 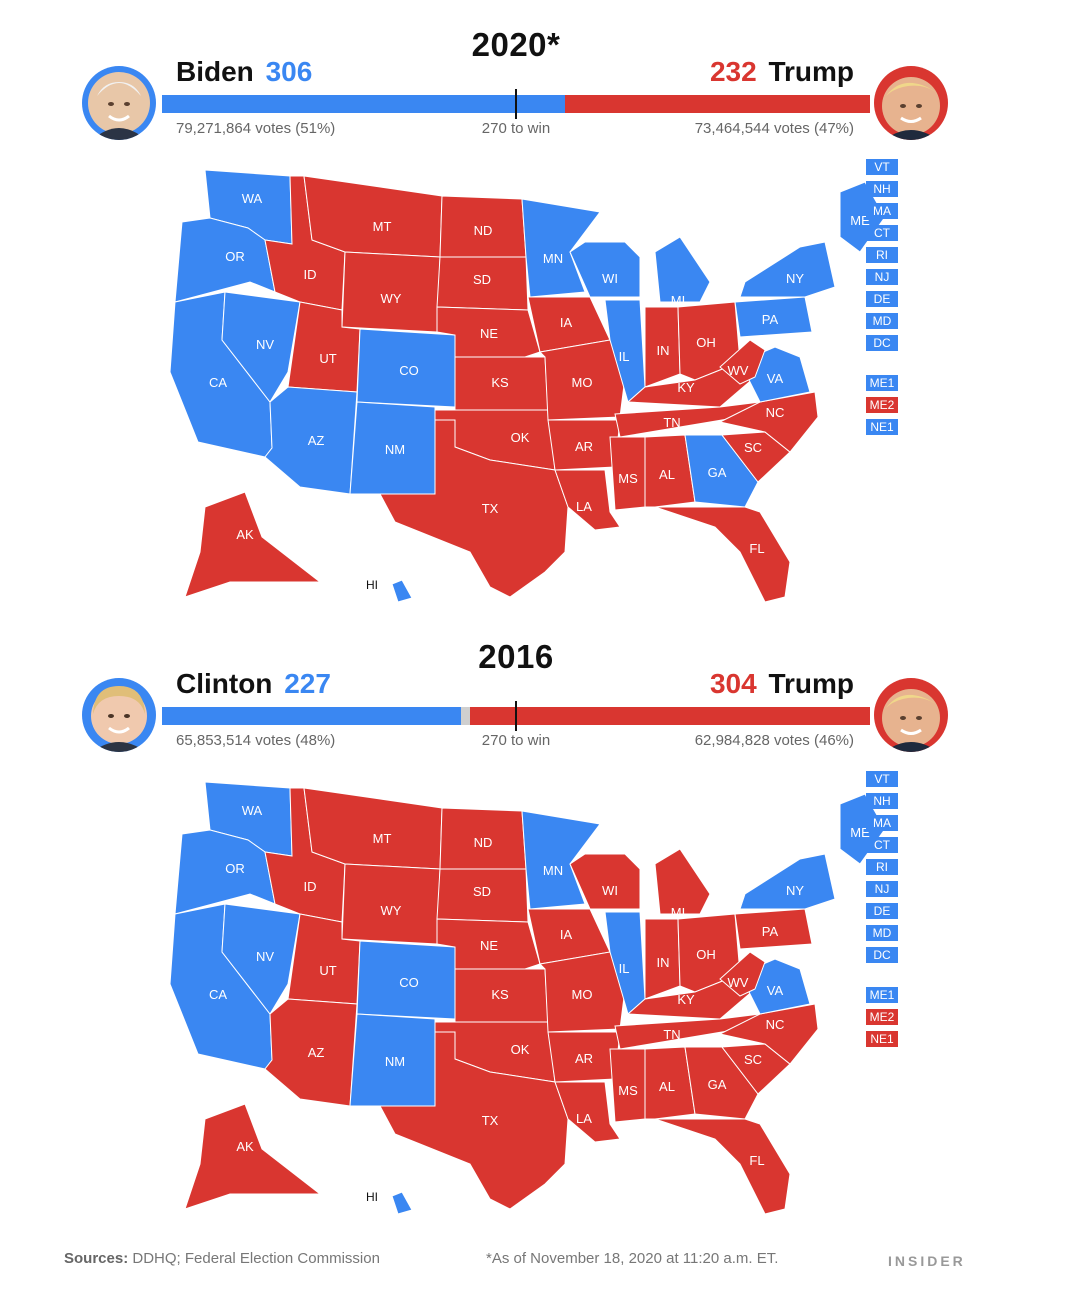 I want to click on state-mn, so click(x=561, y=248).